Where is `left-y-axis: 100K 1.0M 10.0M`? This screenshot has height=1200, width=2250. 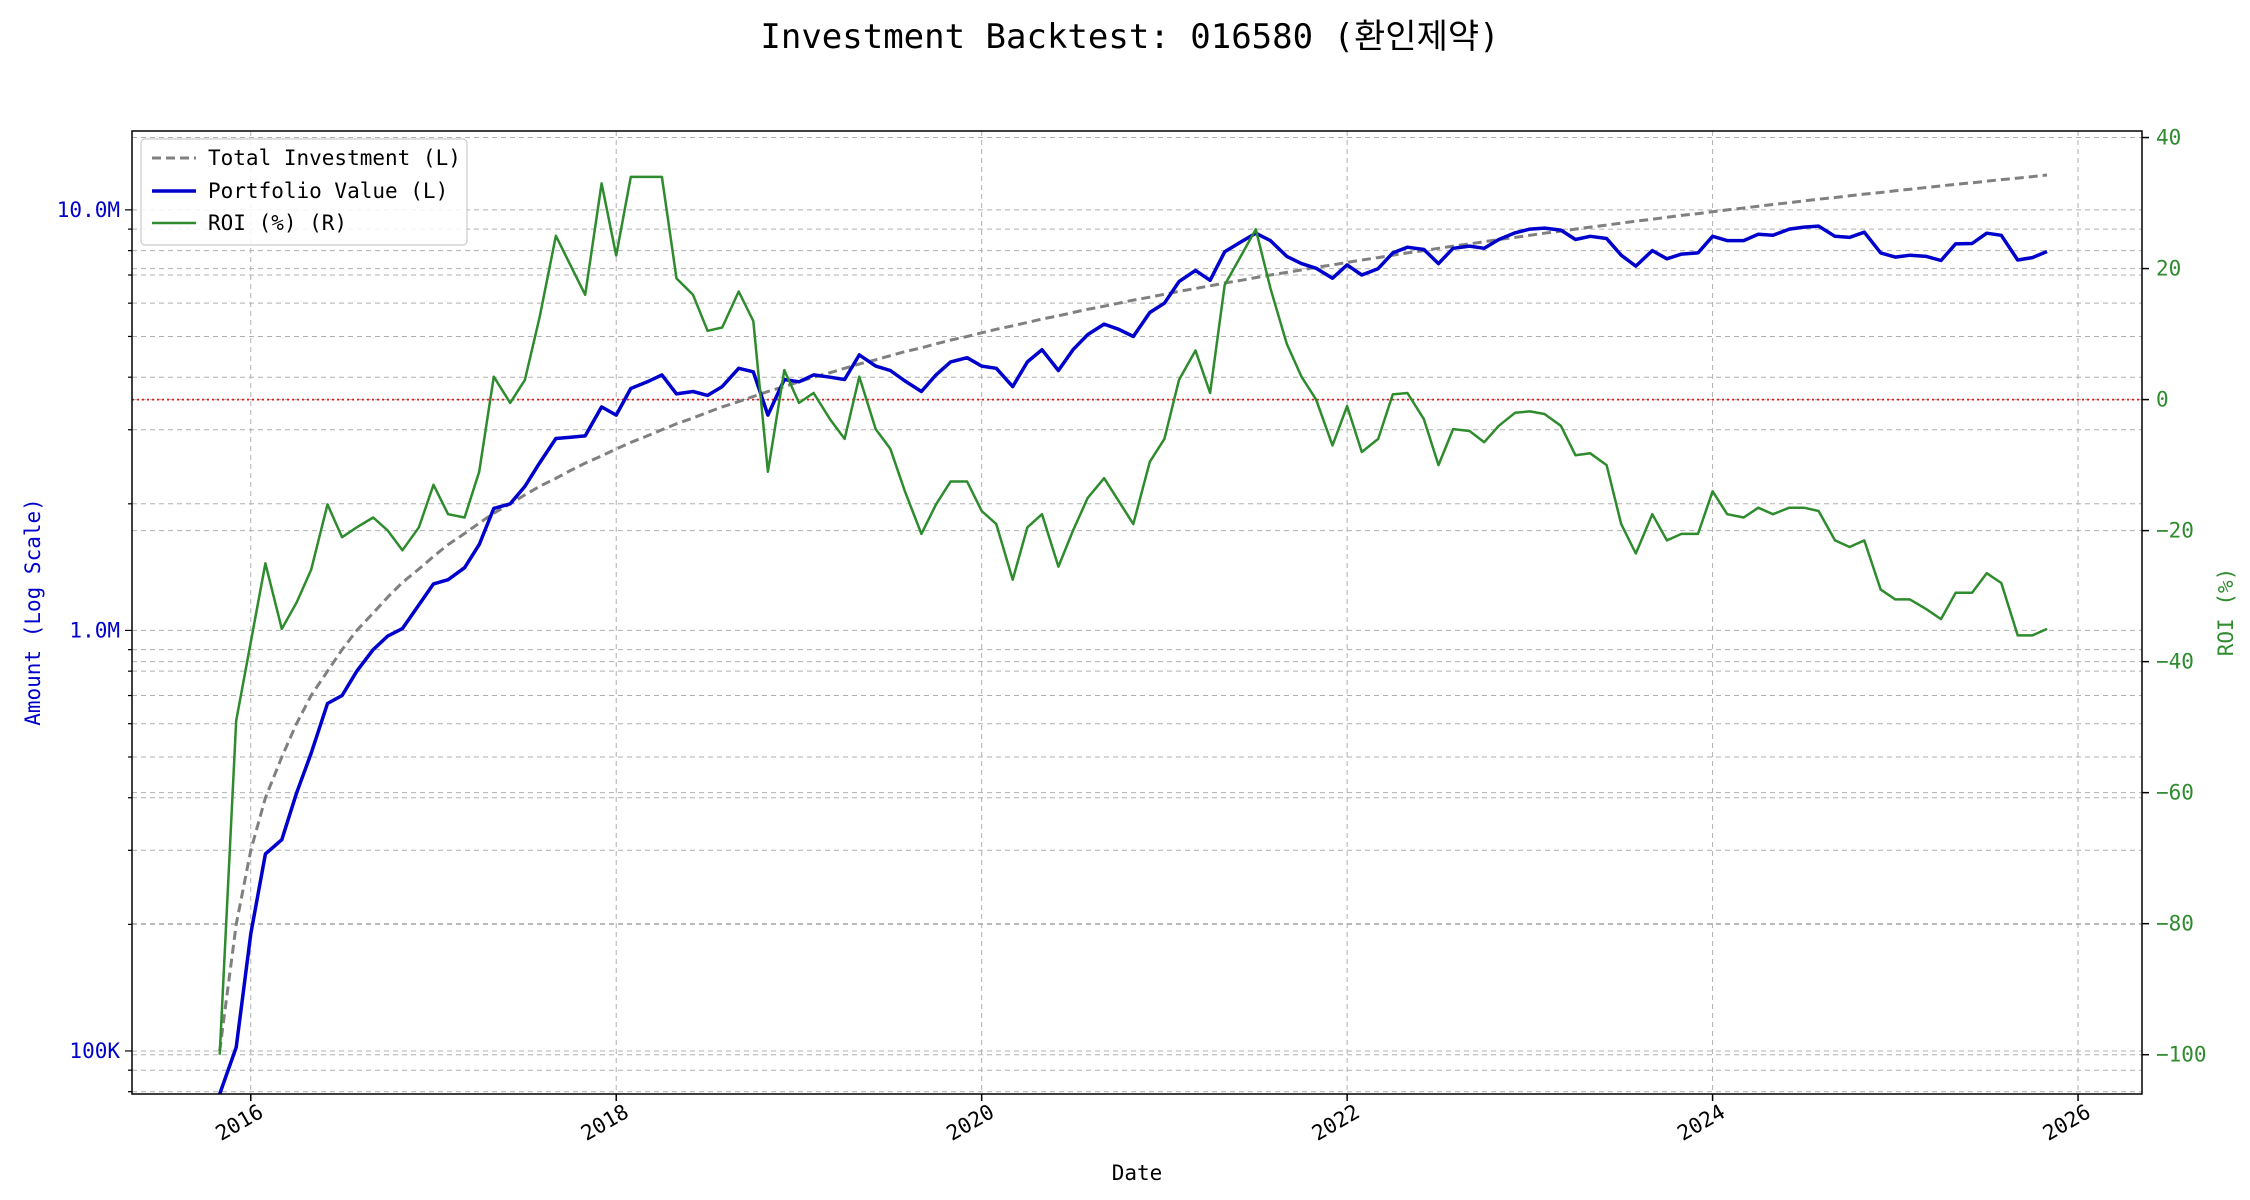 left-y-axis: 100K 1.0M 10.0M is located at coordinates (94, 645).